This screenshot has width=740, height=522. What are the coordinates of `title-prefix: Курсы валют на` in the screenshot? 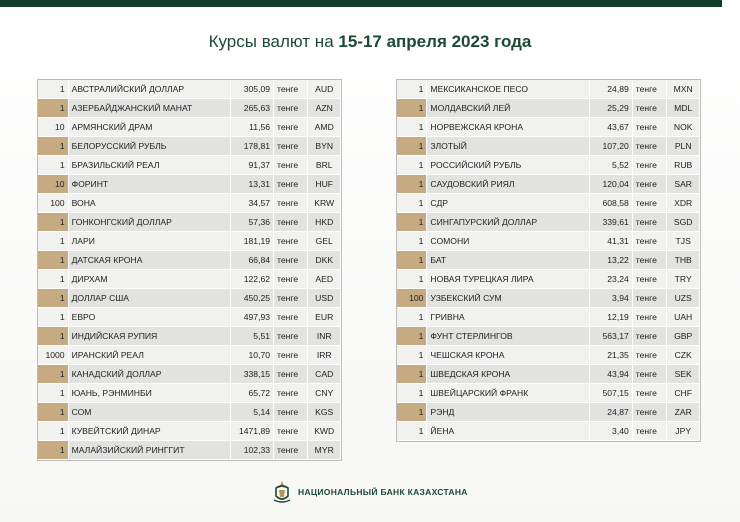 It's located at (273, 41).